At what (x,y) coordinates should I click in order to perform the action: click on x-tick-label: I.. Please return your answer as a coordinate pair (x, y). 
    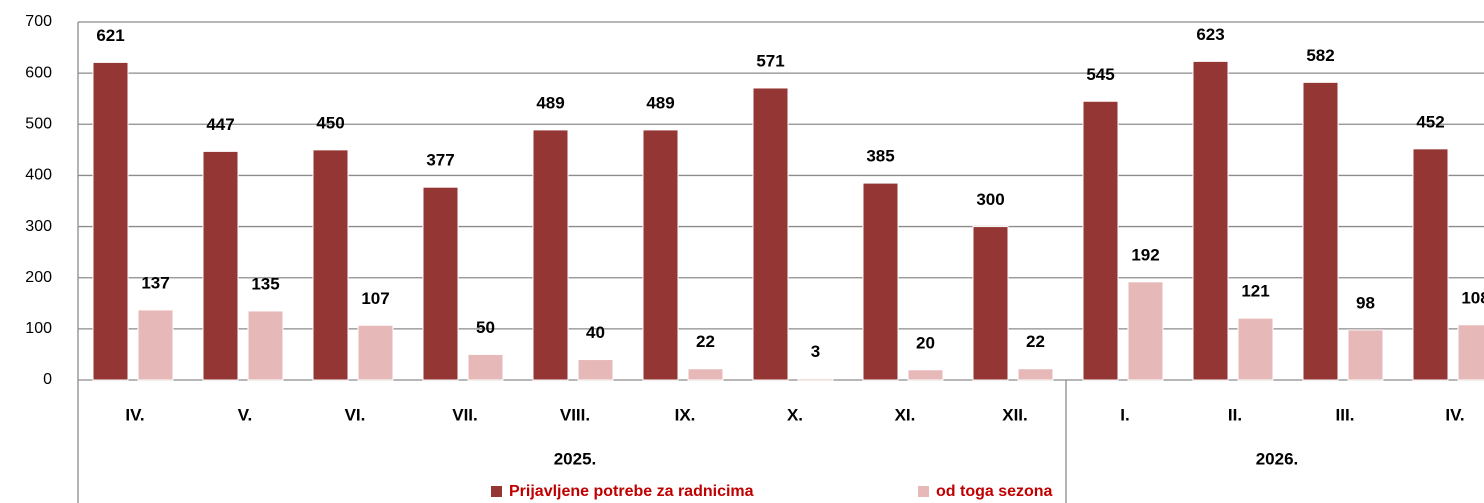
    Looking at the image, I should click on (1124, 414).